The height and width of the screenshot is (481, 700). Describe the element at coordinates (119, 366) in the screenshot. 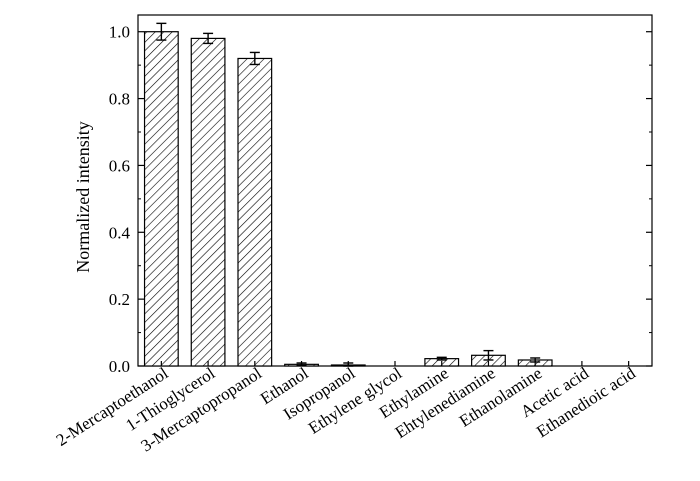

I see `y-tick-label: 0.0` at that location.